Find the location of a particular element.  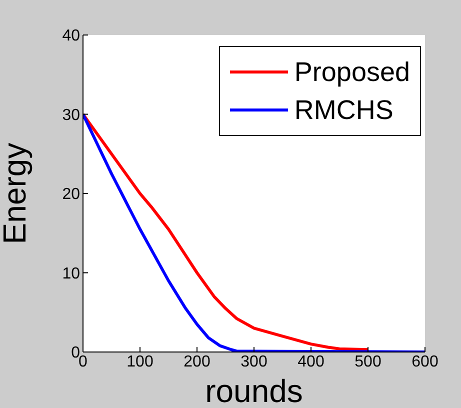

x-tick-label: 500 is located at coordinates (368, 361).